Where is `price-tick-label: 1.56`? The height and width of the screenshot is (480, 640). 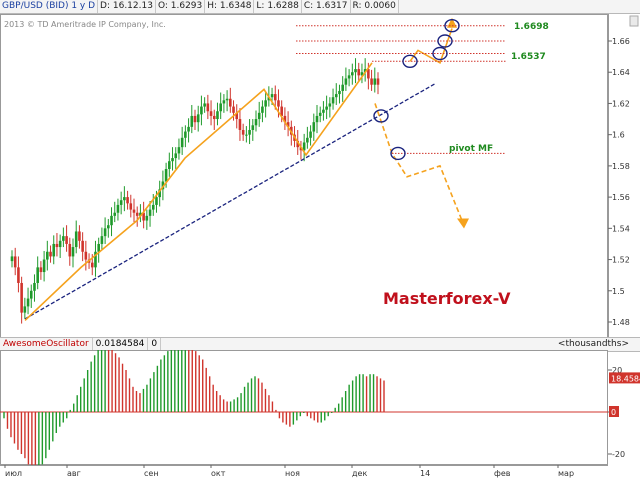
price-tick-label: 1.56 is located at coordinates (621, 197).